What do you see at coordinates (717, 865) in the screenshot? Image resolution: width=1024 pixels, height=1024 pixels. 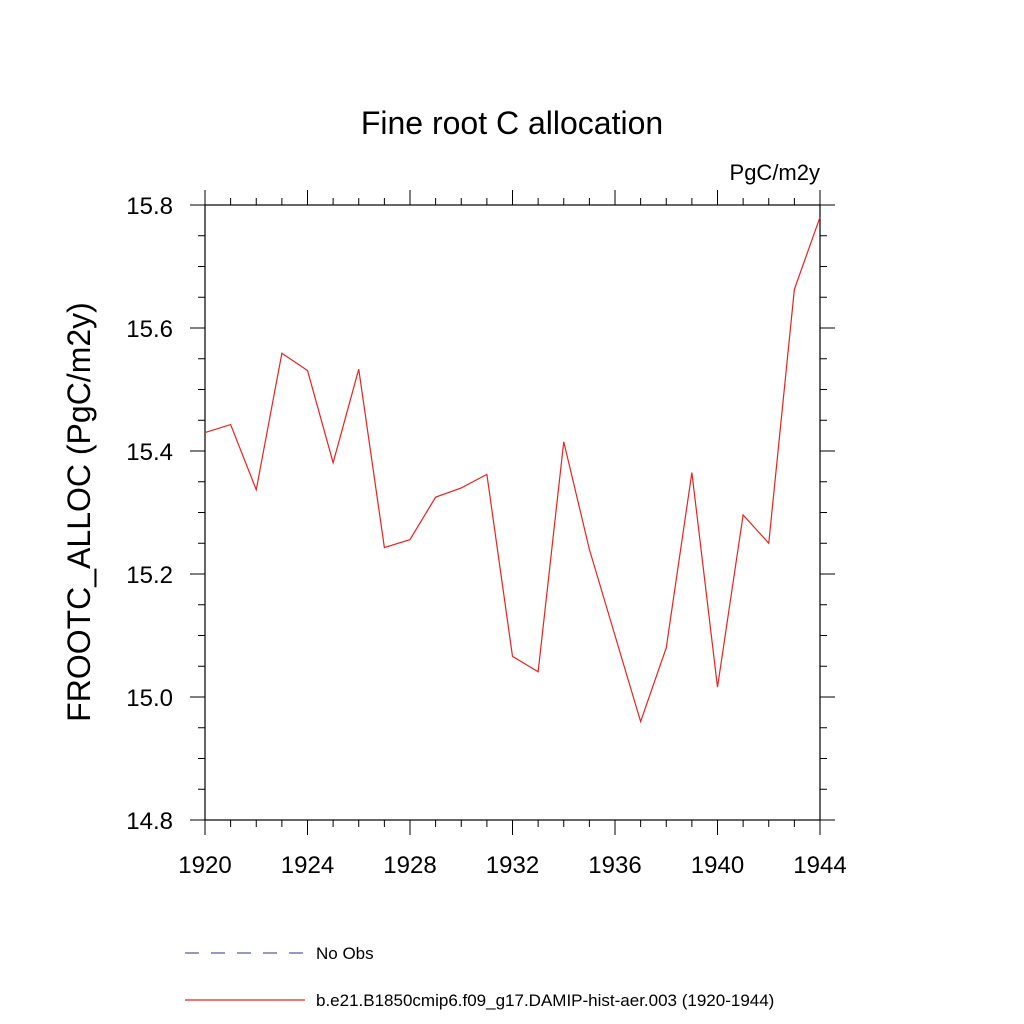 I see `x-tick-label: 1940` at bounding box center [717, 865].